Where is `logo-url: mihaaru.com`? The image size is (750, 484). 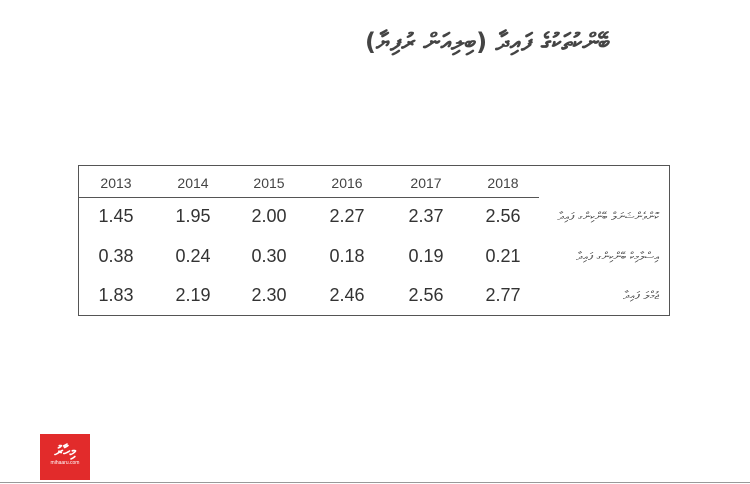 logo-url: mihaaru.com is located at coordinates (65, 463).